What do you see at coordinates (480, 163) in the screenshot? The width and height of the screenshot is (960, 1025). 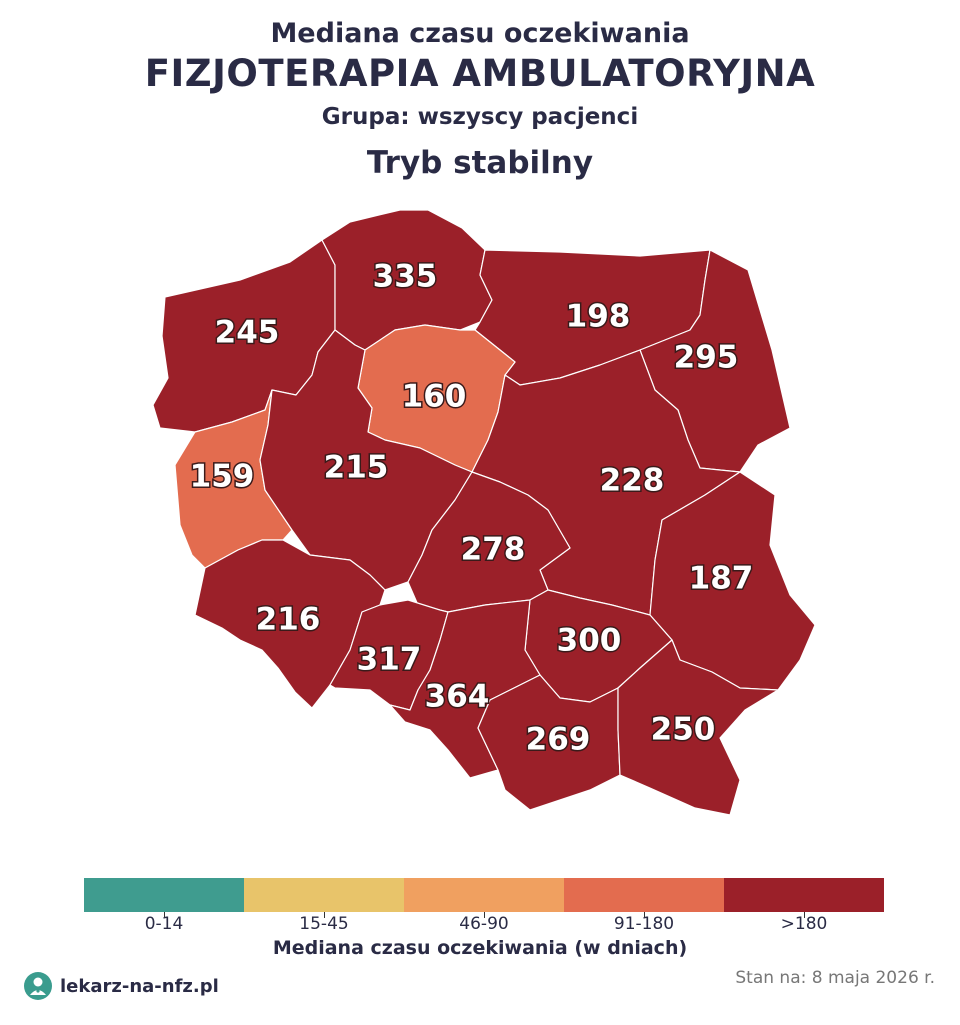 I see `mode-subtitle: Tryb stabilny` at bounding box center [480, 163].